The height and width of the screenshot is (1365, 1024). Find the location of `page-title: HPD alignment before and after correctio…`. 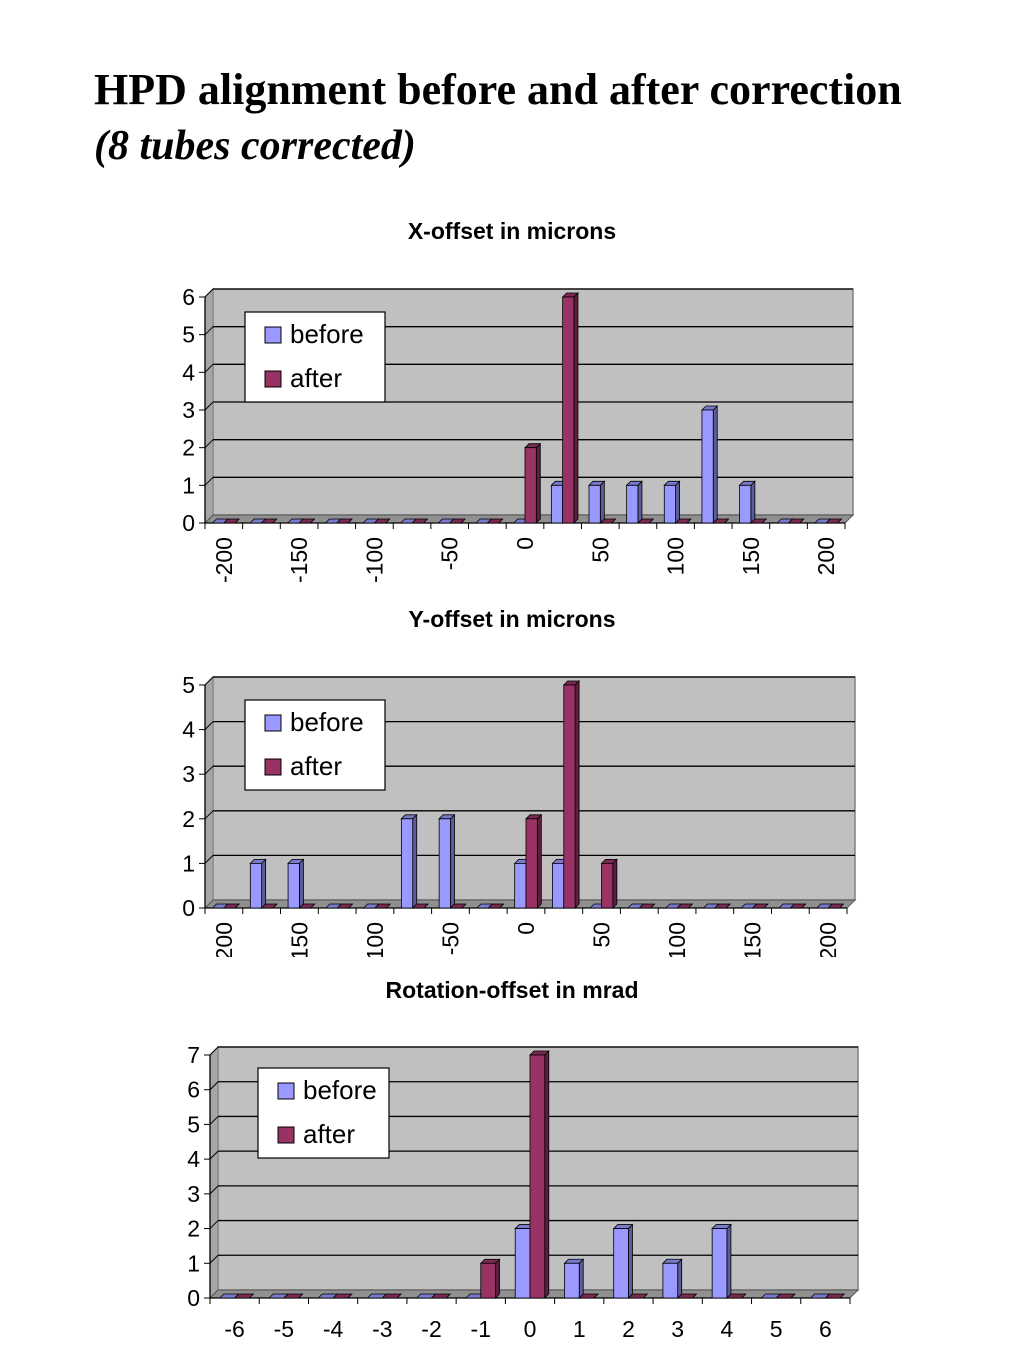

page-title: HPD alignment before and after correctio… is located at coordinates (498, 89).